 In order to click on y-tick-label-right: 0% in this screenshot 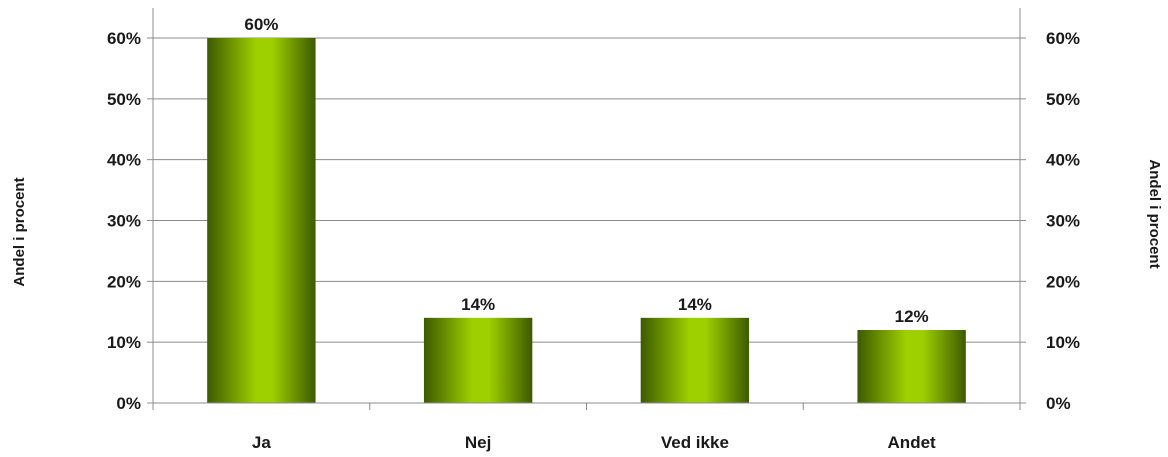, I will do `click(1058, 403)`.